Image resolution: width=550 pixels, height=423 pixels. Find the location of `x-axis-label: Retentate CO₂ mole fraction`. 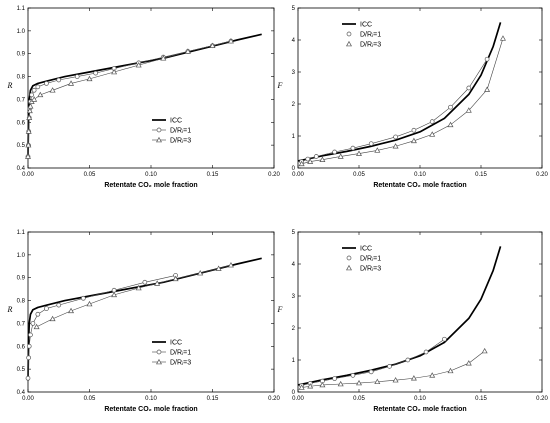

x-axis-label: Retentate CO₂ mole fraction is located at coordinates (419, 409).